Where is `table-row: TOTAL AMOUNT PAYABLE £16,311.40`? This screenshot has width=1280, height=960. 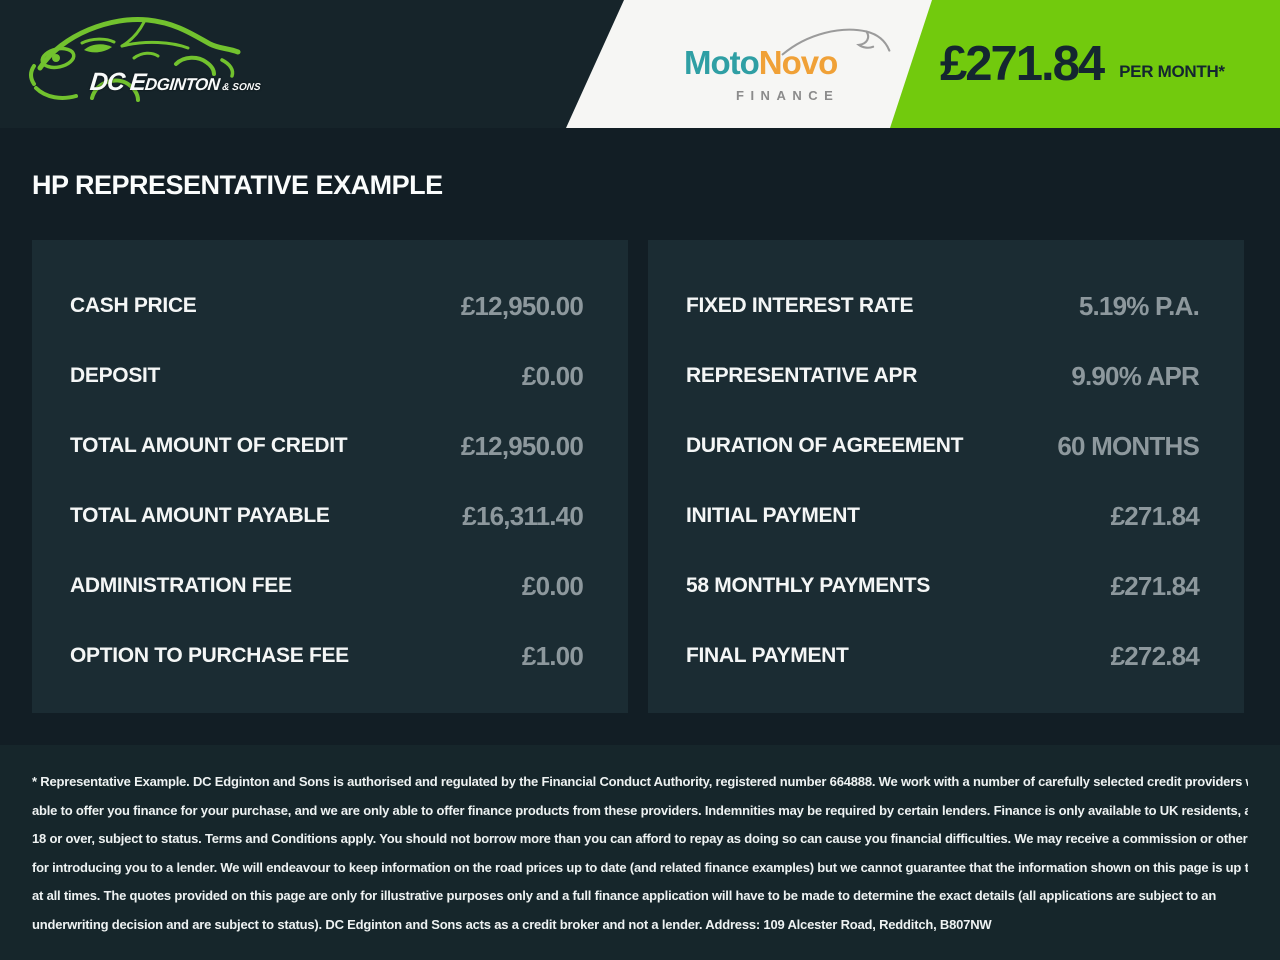
table-row: TOTAL AMOUNT PAYABLE £16,311.40 is located at coordinates (327, 516).